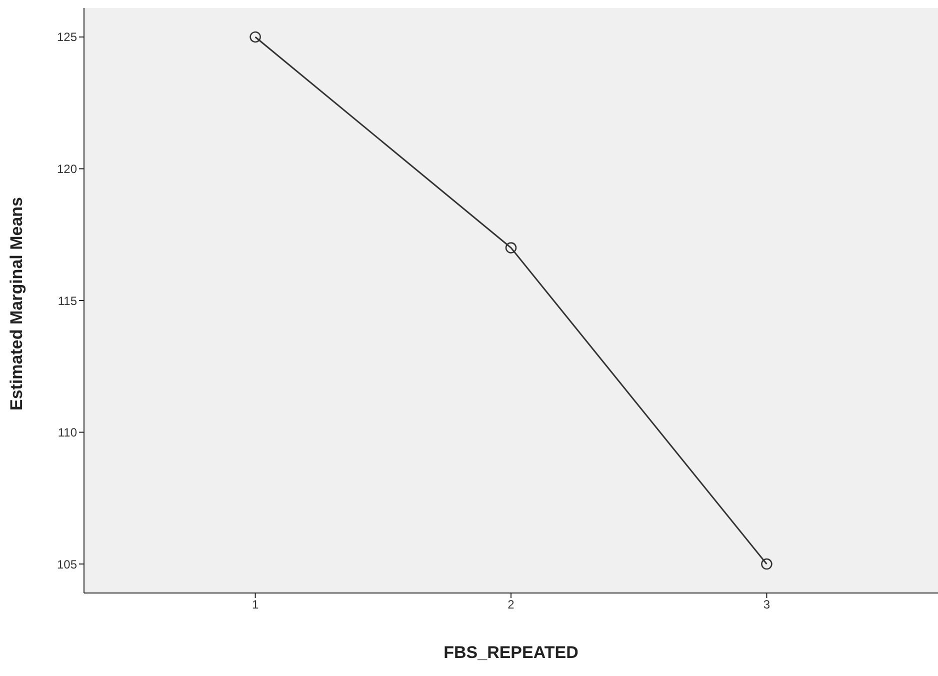  What do you see at coordinates (766, 605) in the screenshot?
I see `x-tick-label: 3` at bounding box center [766, 605].